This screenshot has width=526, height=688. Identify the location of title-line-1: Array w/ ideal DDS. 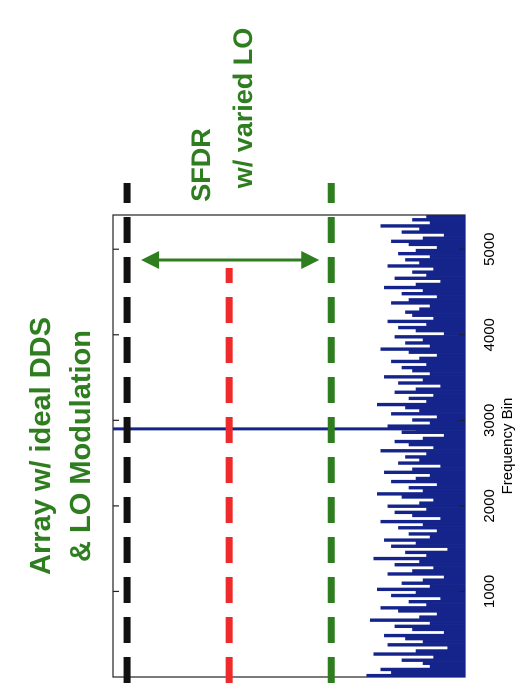
(41, 446).